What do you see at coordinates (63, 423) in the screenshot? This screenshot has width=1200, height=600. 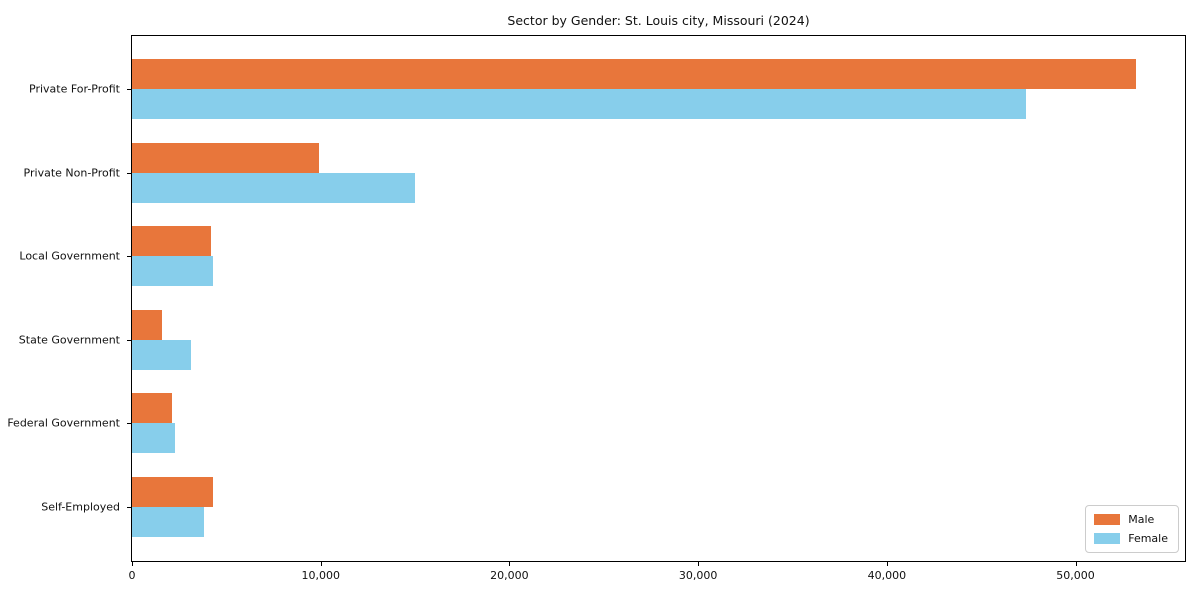 I see `y-tick-label: Federal Government` at bounding box center [63, 423].